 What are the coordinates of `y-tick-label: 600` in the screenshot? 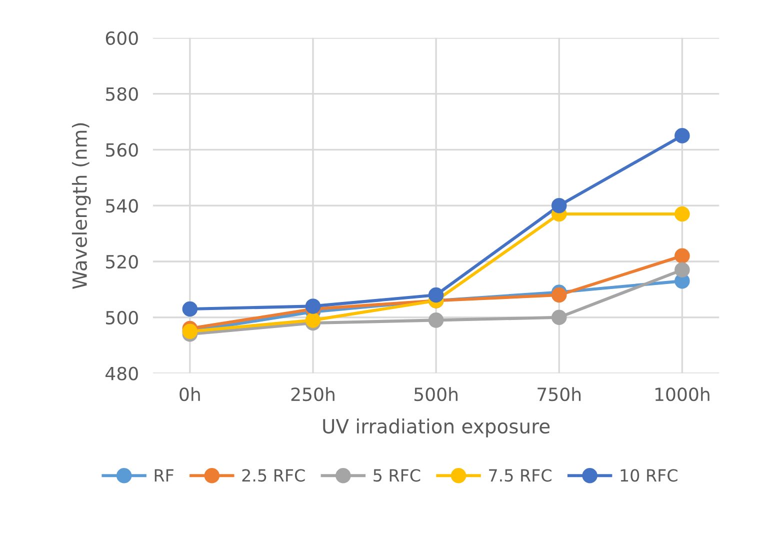 It's located at (122, 38).